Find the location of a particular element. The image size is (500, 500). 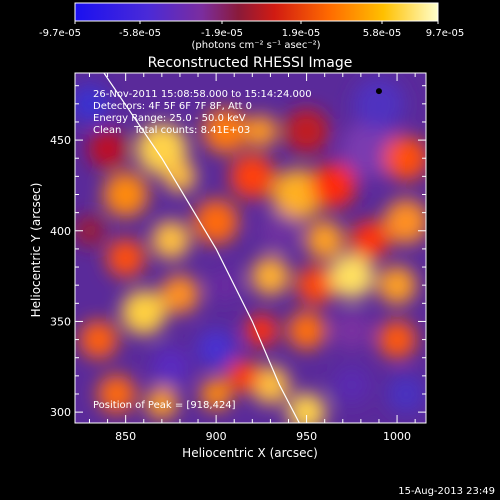

y-tick-label: 350 is located at coordinates (60, 321).